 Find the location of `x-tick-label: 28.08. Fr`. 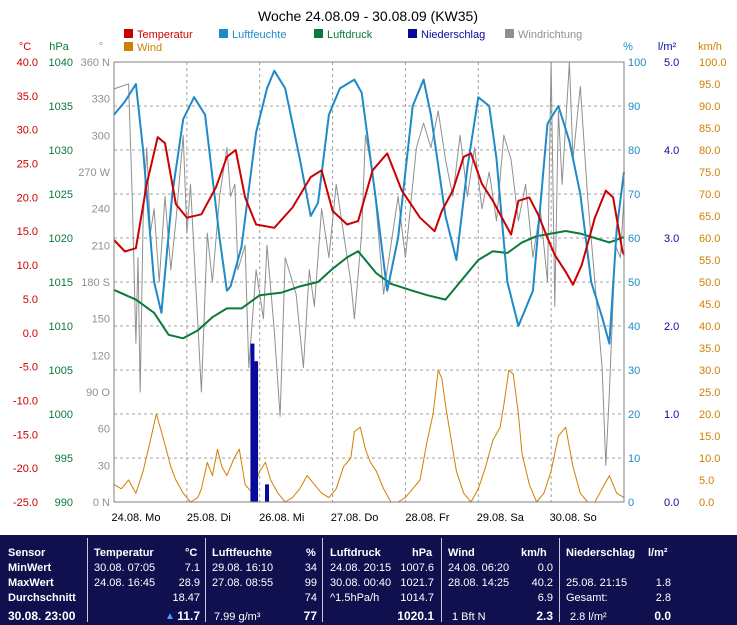

x-tick-label: 28.08. Fr is located at coordinates (427, 518).